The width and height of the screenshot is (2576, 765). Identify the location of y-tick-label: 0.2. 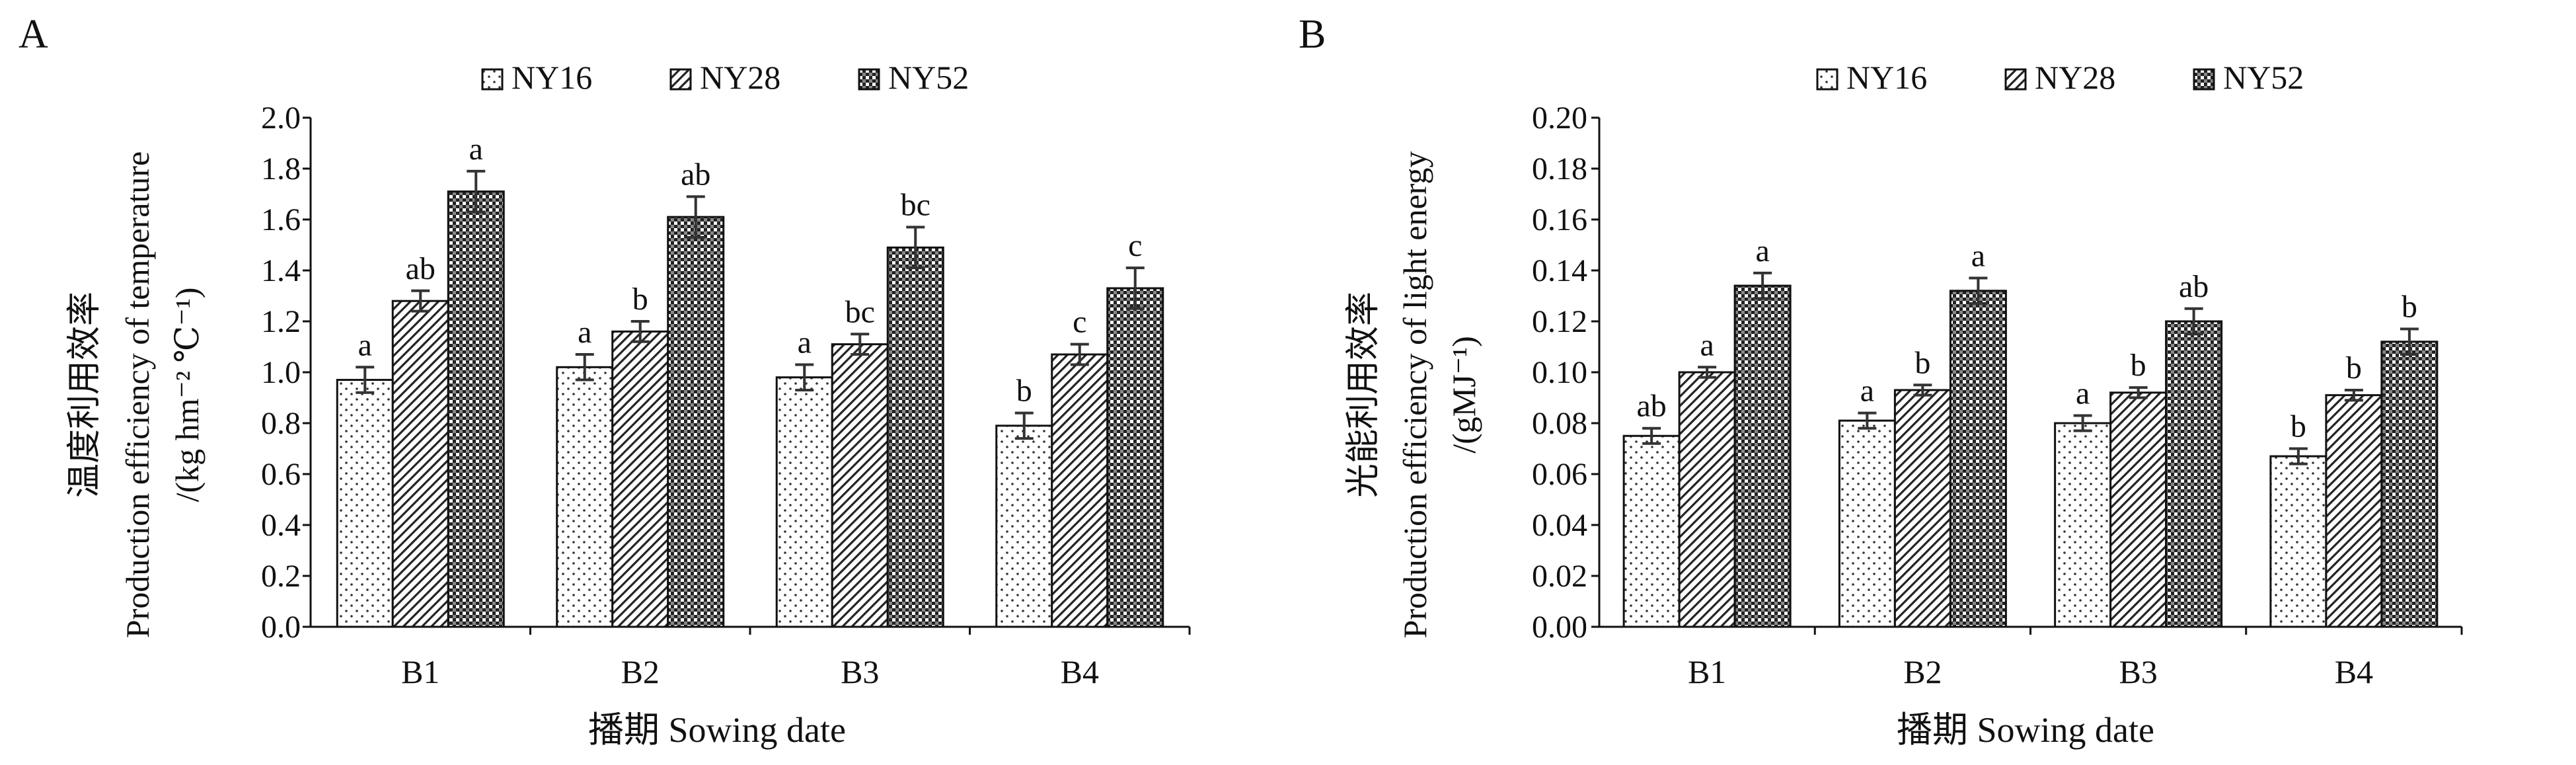
(281, 576).